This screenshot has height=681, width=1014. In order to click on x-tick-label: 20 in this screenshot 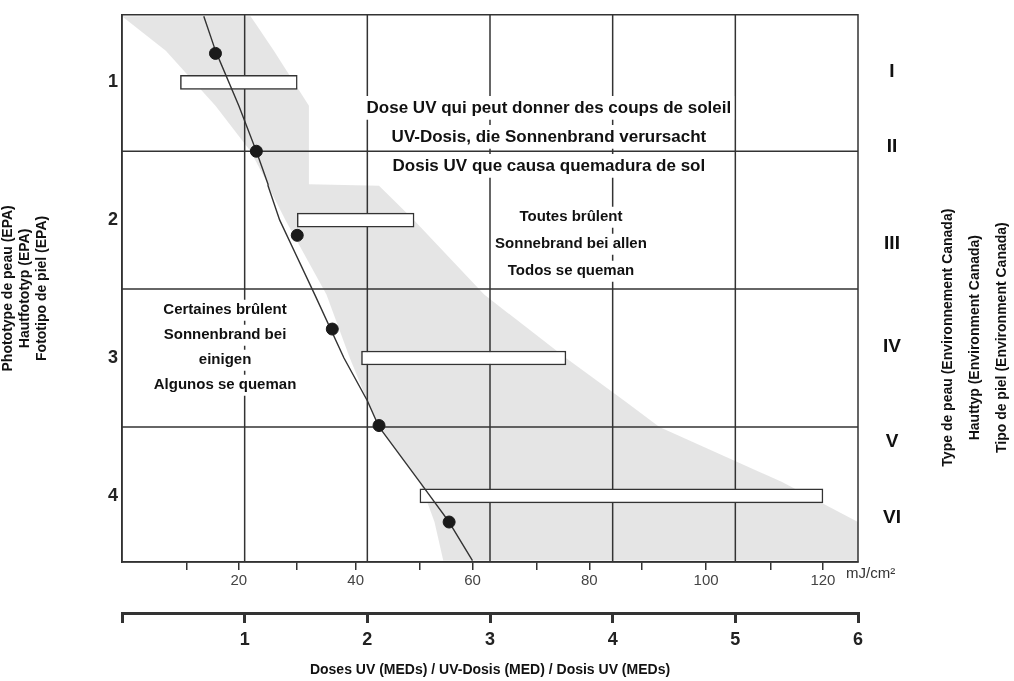, I will do `click(239, 580)`.